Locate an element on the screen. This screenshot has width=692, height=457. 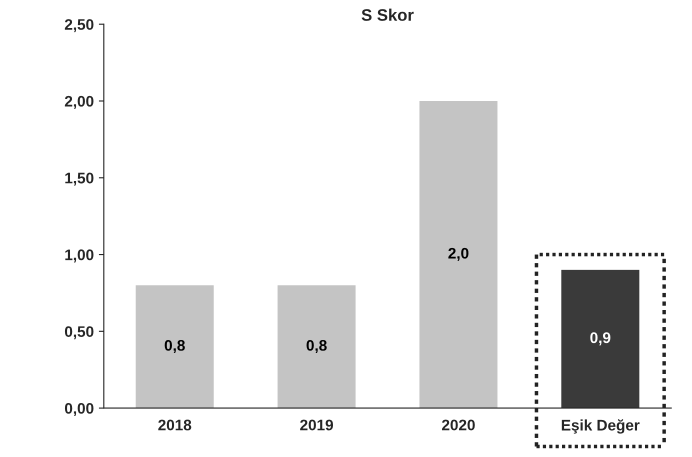
x-tick-label: 2019 is located at coordinates (317, 425).